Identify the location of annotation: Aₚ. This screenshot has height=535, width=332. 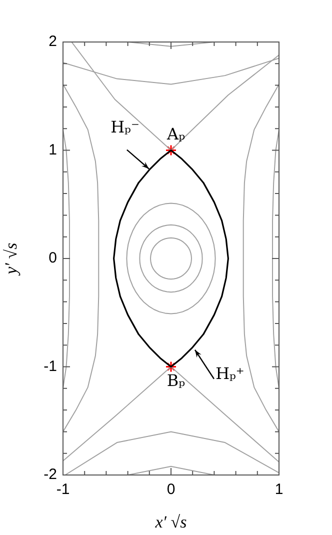
(175, 134).